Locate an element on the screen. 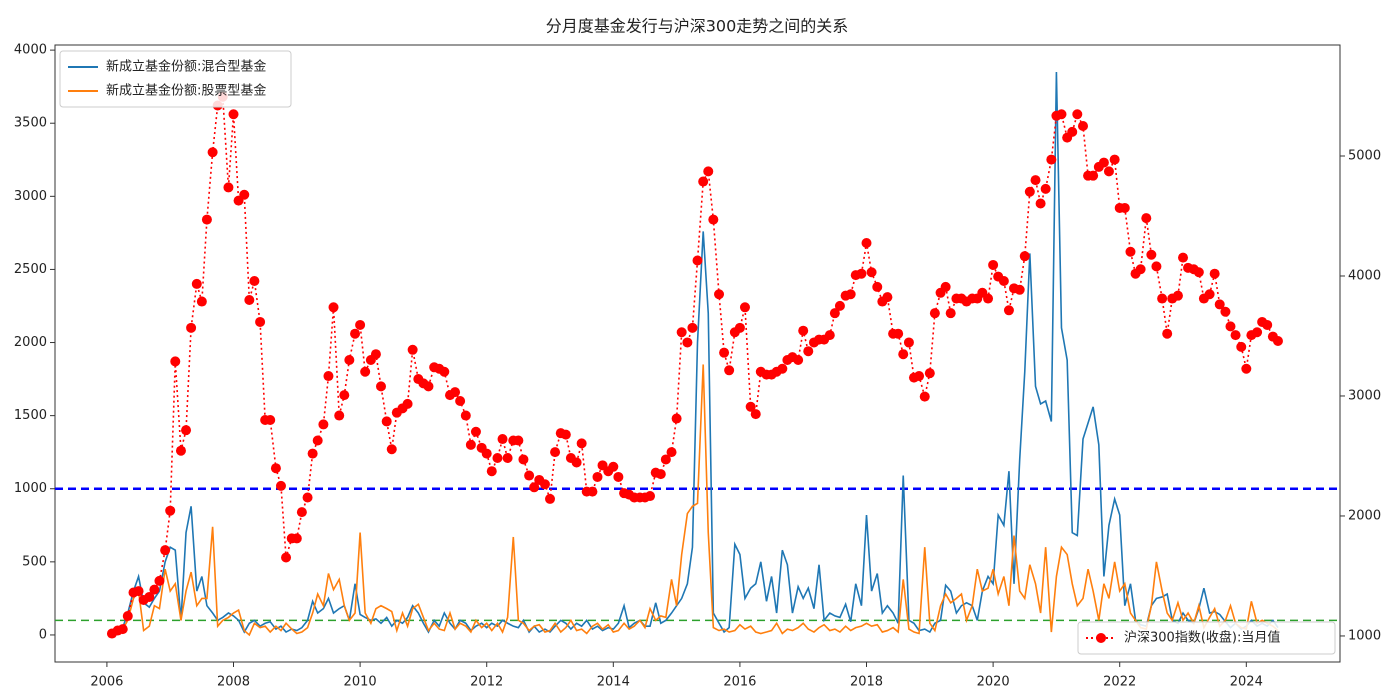 This screenshot has height=700, width=1400. y-tick-label: 500 is located at coordinates (34, 561).